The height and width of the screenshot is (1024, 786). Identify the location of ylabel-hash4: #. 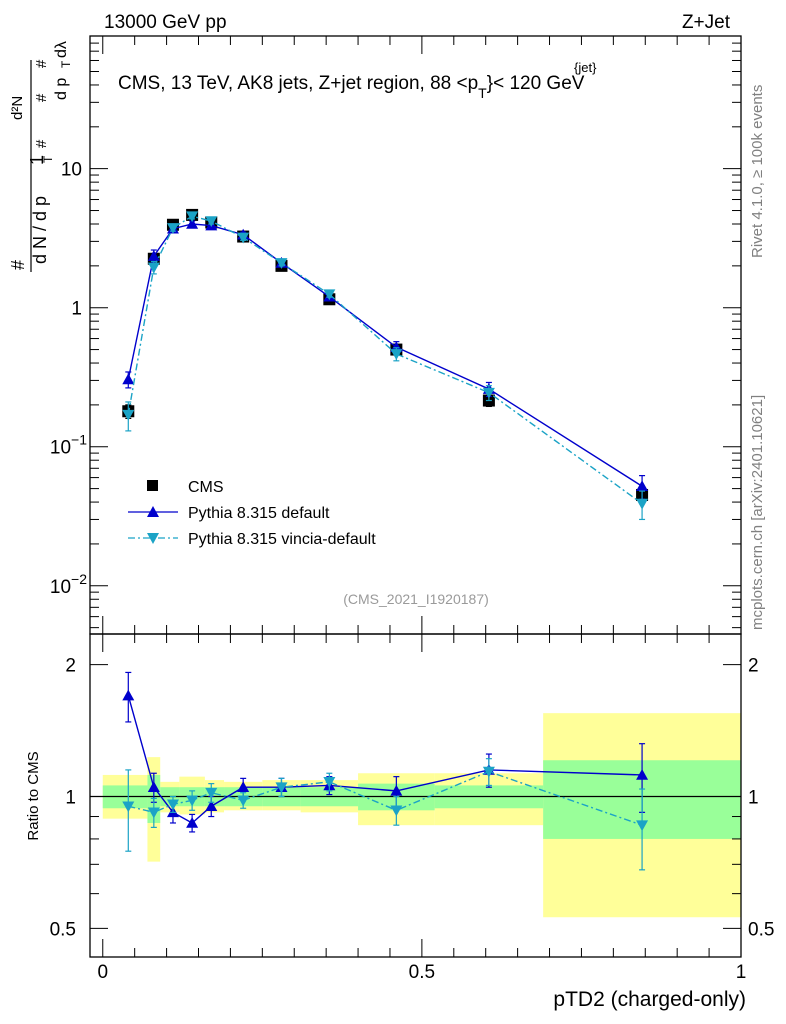
(41, 97).